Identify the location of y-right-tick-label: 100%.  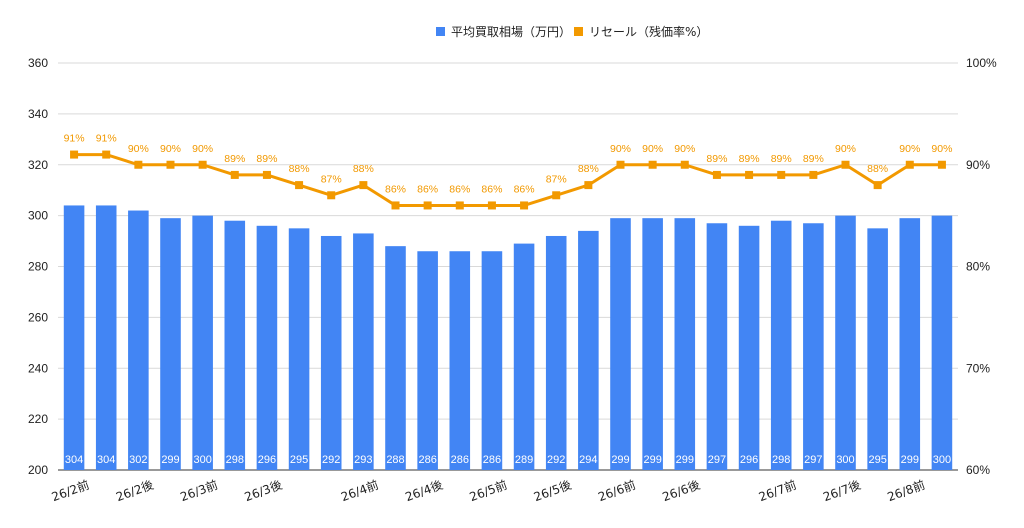
(981, 63).